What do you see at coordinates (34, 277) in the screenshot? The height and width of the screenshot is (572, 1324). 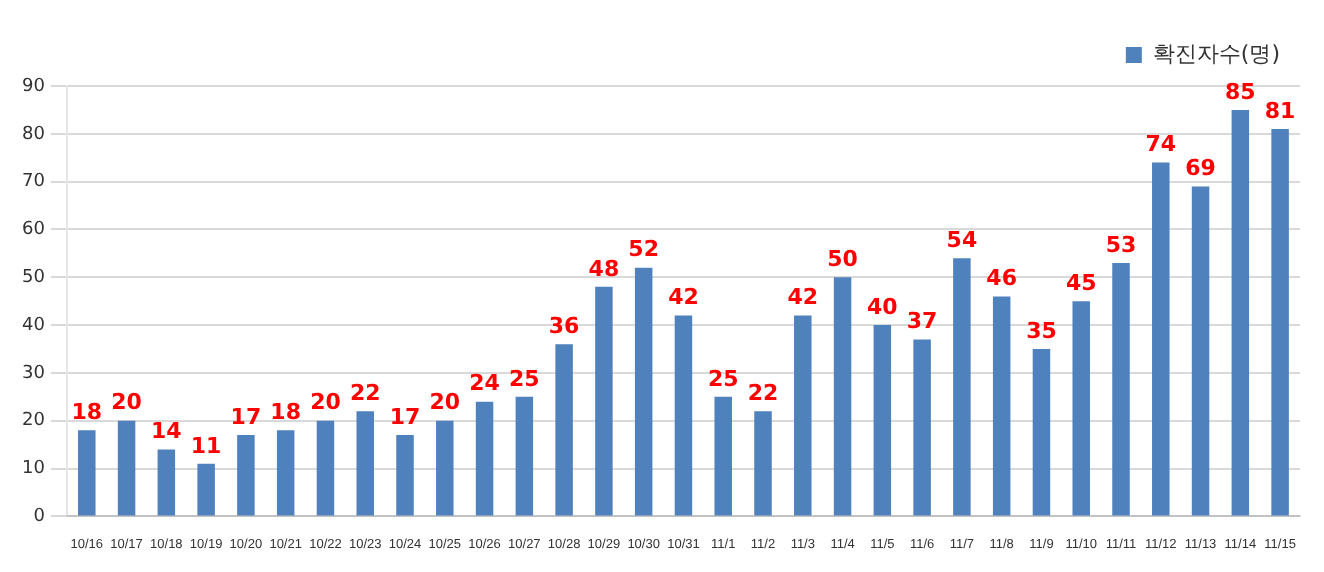 I see `y-tick-label: 50` at bounding box center [34, 277].